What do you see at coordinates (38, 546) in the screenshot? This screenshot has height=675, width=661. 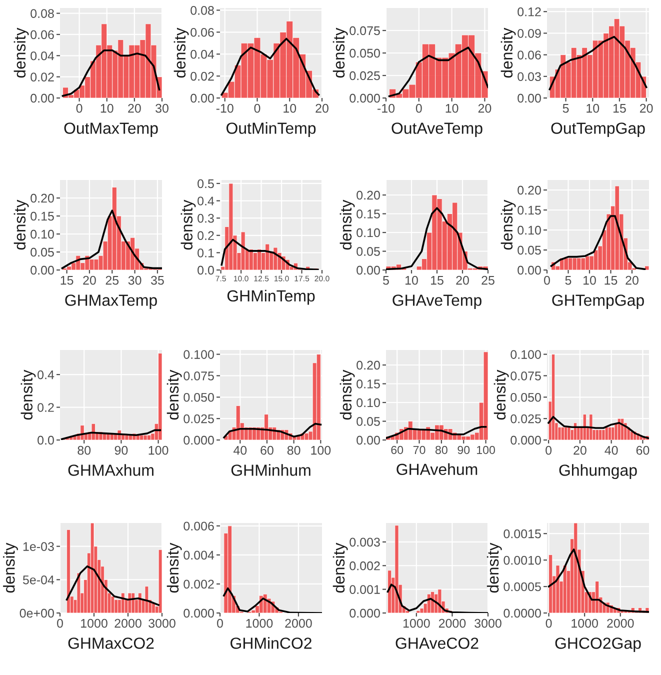 I see `y-tick-label: 1e-03` at bounding box center [38, 546].